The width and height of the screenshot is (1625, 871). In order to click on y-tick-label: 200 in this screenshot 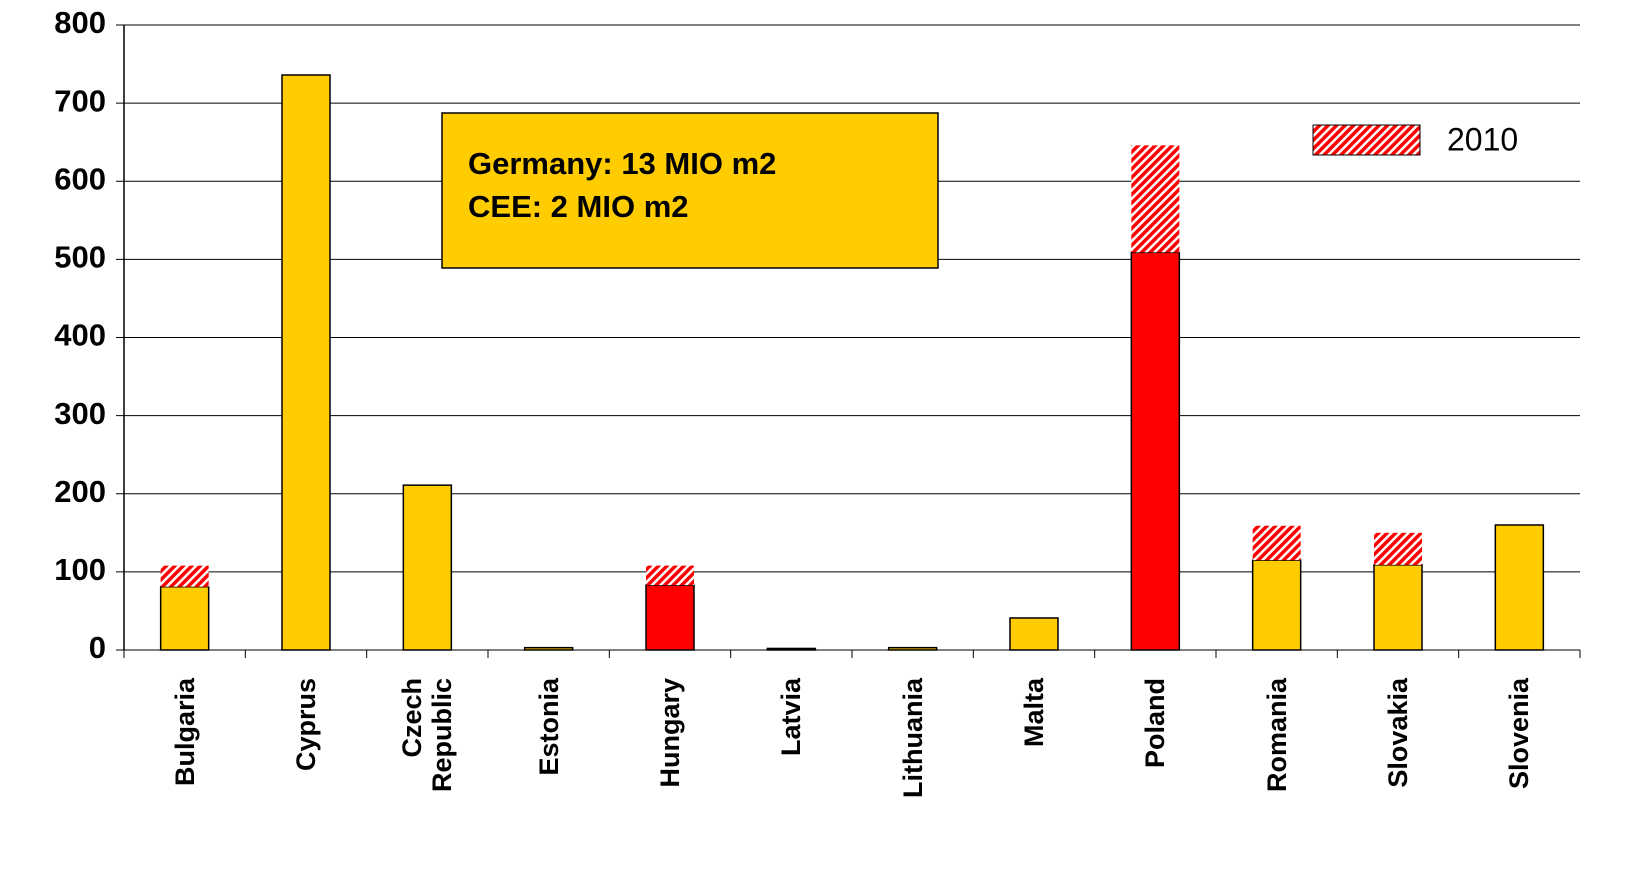, I will do `click(80, 491)`.